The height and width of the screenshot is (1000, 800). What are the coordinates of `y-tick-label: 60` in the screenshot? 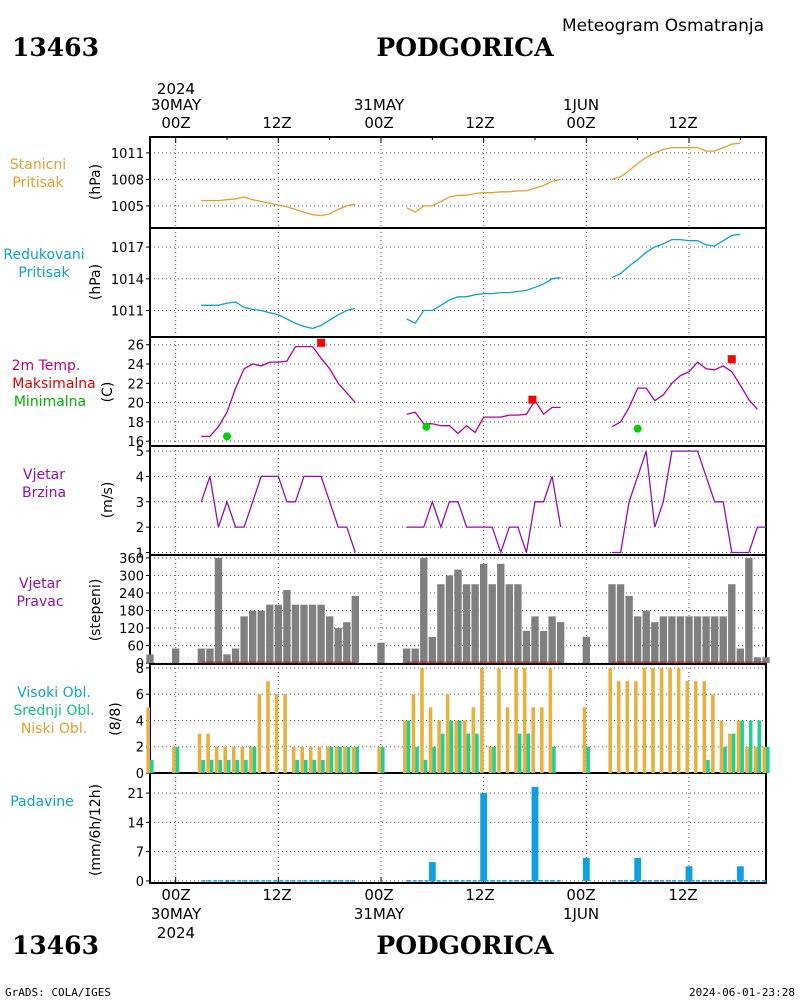 It's located at (135, 647).